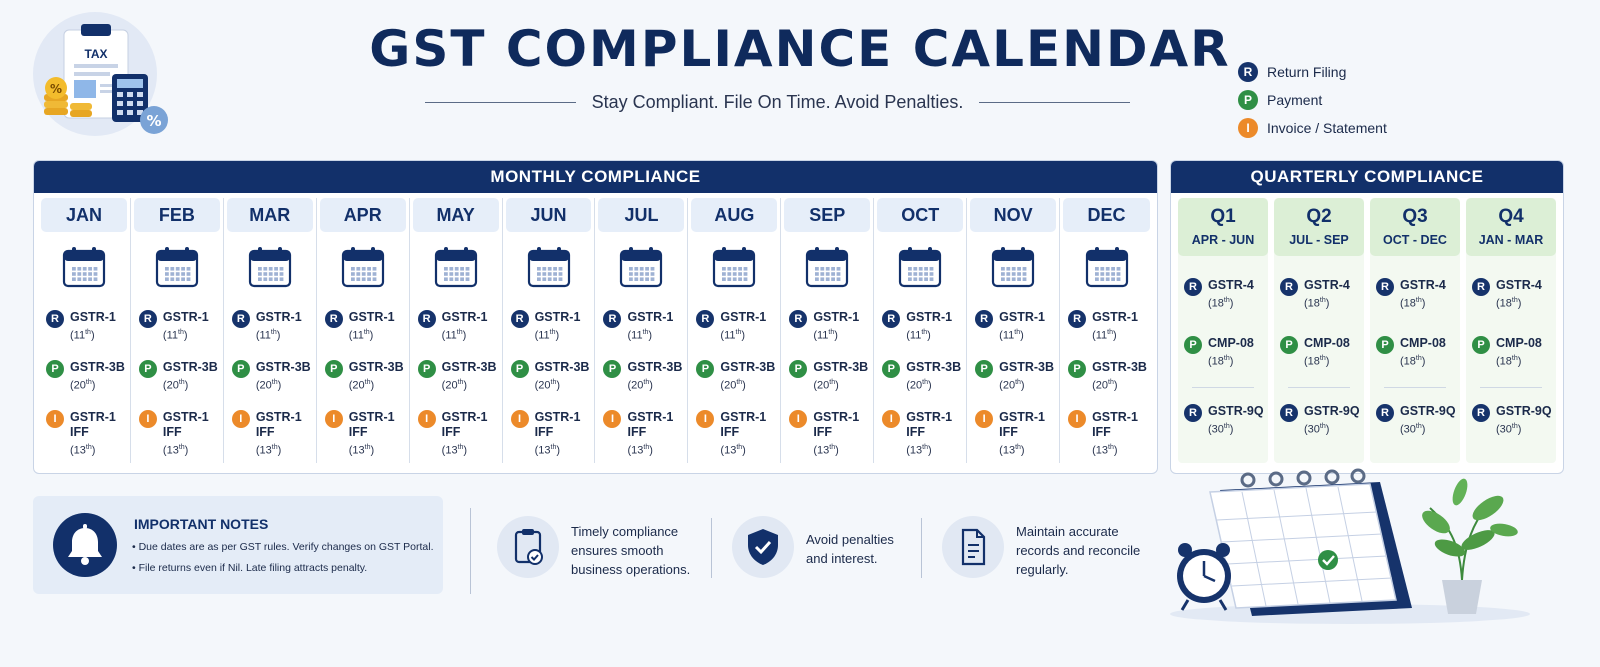 The width and height of the screenshot is (1600, 667). Describe the element at coordinates (85, 545) in the screenshot. I see `bell-icon` at that location.